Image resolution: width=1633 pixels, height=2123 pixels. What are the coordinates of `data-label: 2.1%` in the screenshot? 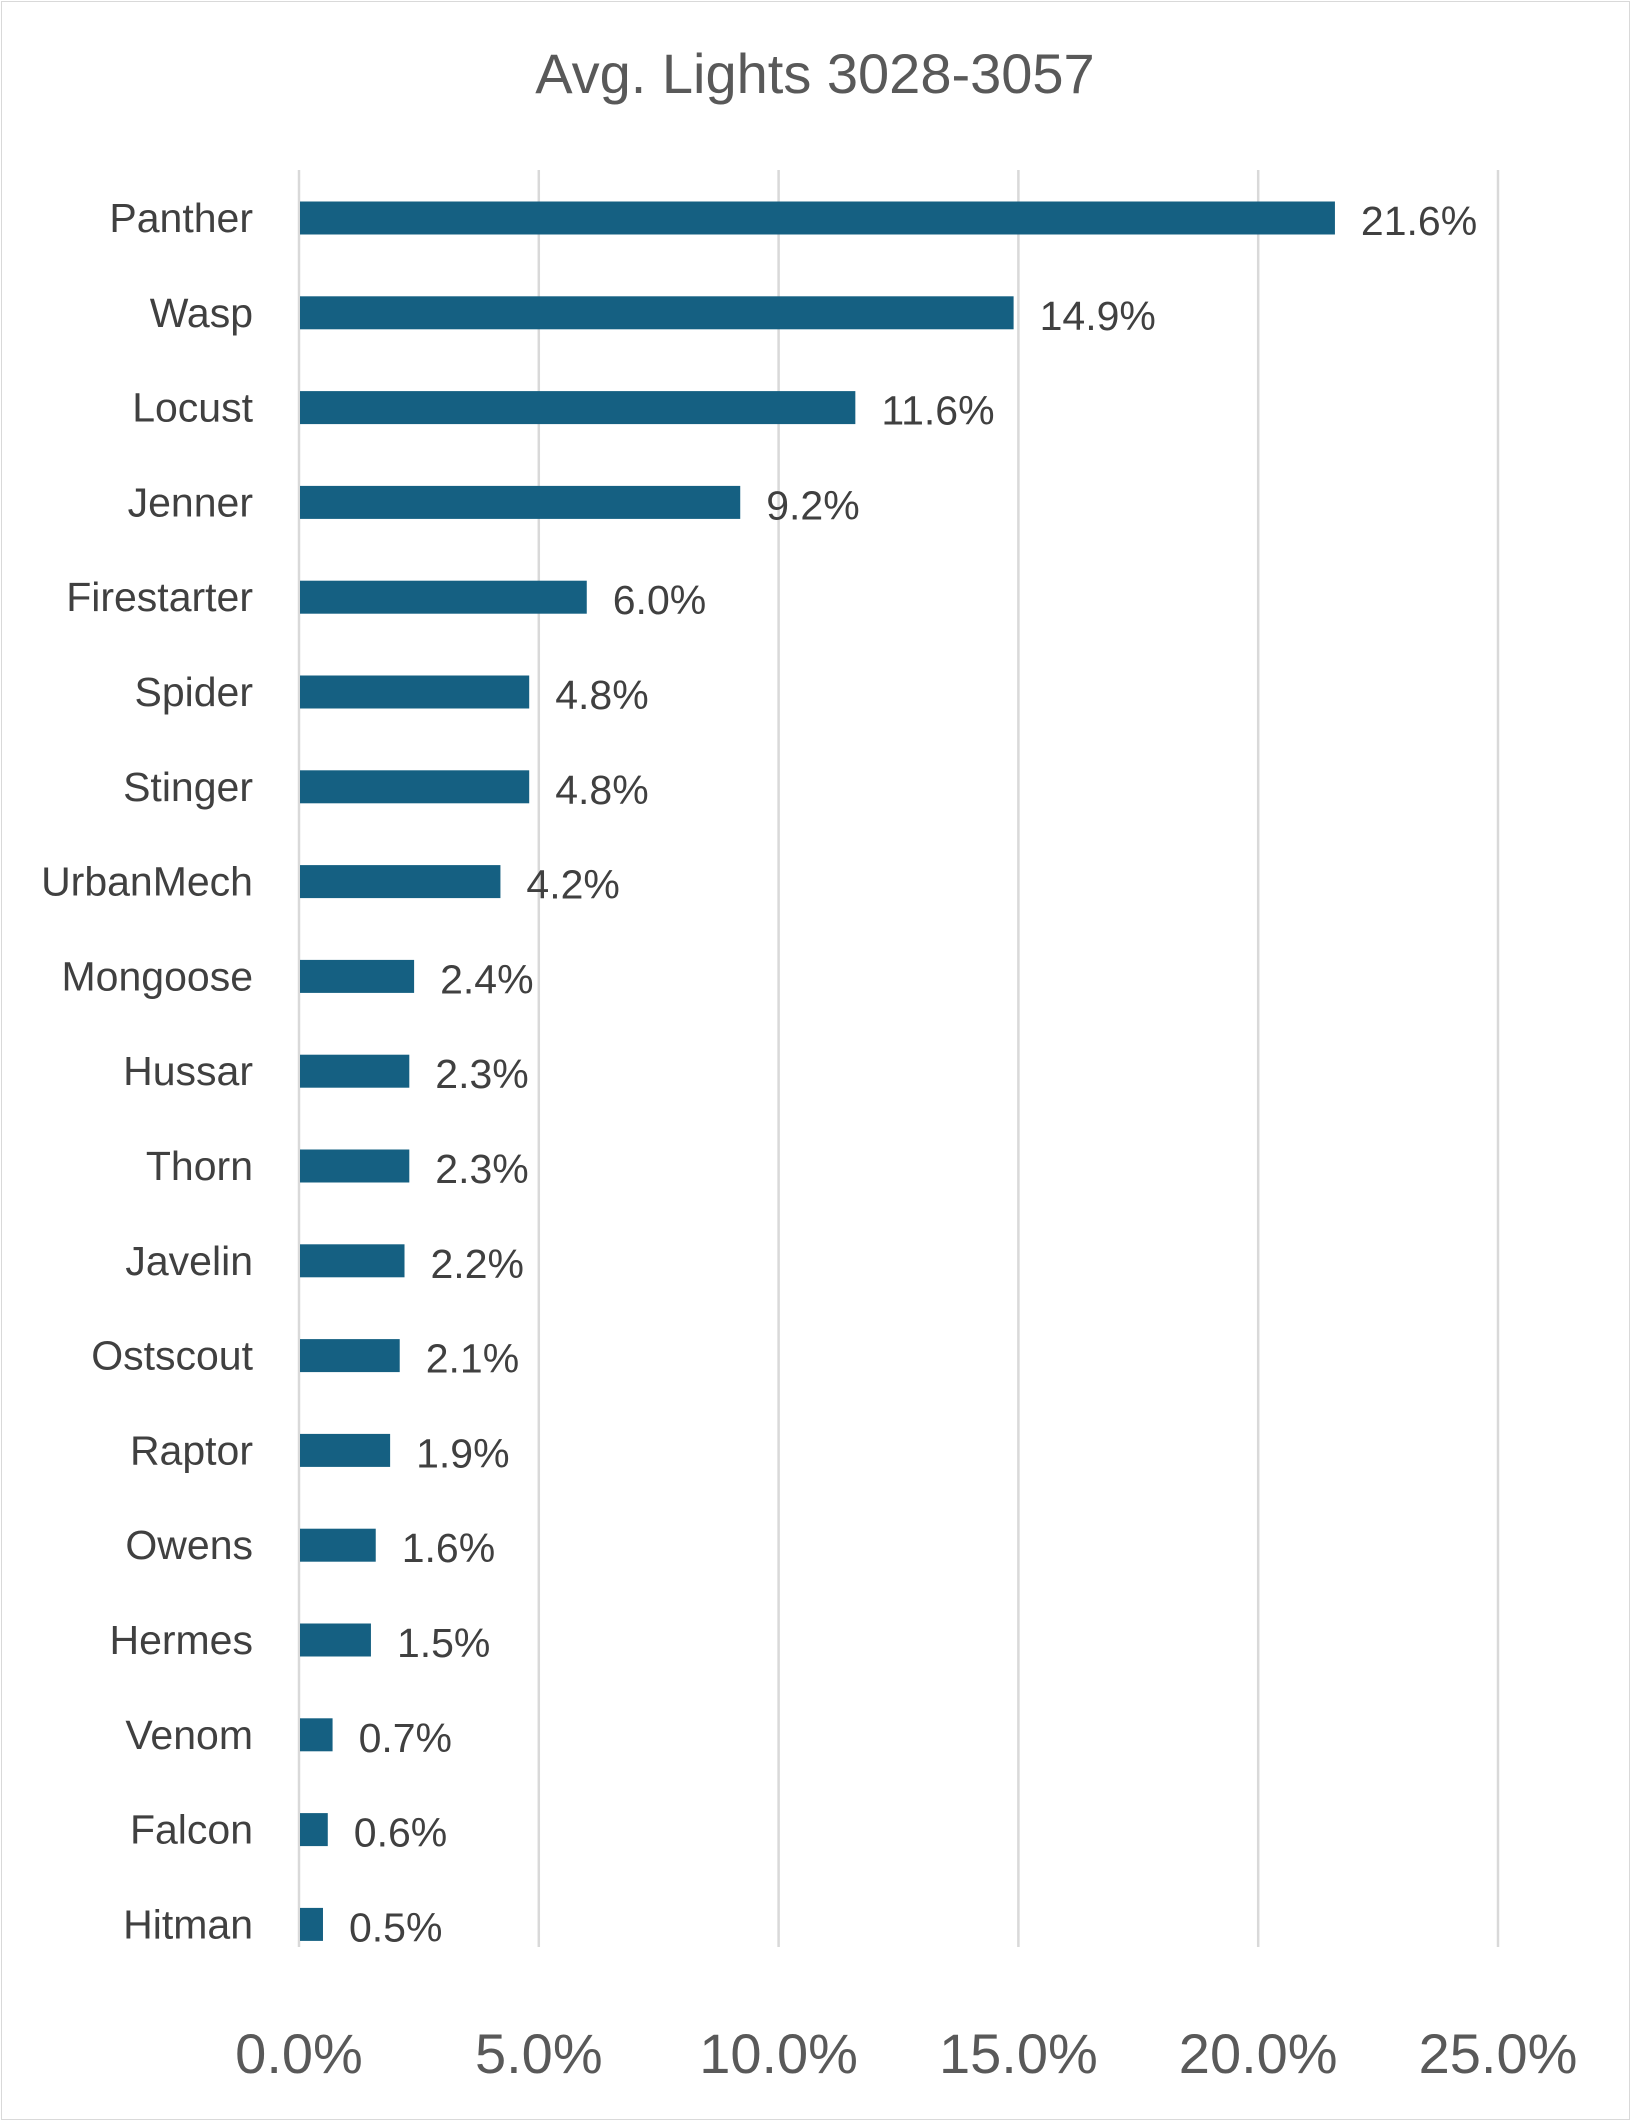 It's located at (472, 1359).